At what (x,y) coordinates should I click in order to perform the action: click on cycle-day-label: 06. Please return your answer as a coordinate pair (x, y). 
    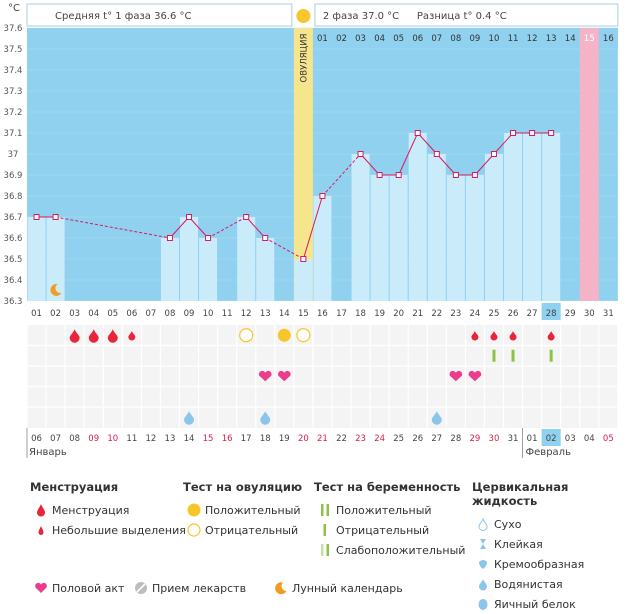
    Looking at the image, I should click on (417, 39).